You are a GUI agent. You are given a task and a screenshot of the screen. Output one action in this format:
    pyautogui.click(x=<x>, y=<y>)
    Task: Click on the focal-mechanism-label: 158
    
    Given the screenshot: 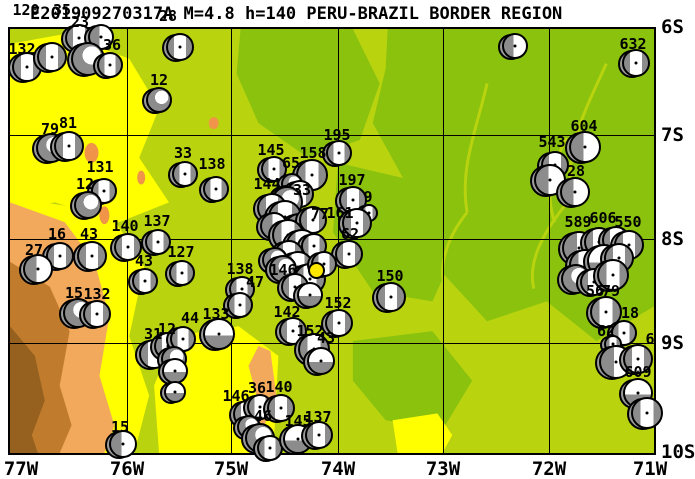 What is the action you would take?
    pyautogui.click(x=313, y=153)
    